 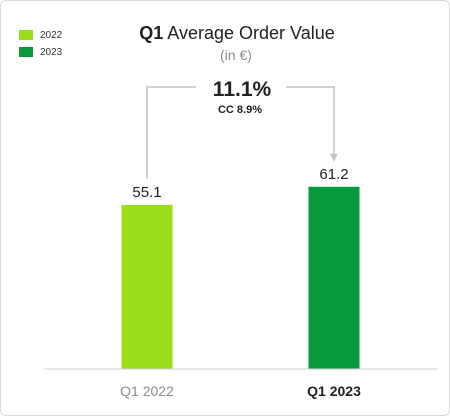 I want to click on x-axis-labels-layer: Q1 2022 Q1 2023, so click(x=240, y=391).